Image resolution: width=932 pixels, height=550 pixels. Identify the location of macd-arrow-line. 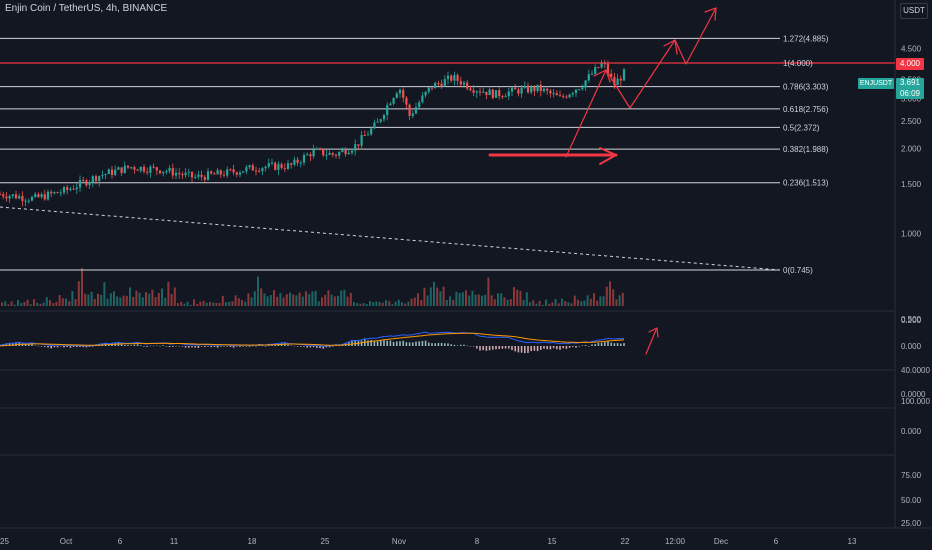
(651, 342).